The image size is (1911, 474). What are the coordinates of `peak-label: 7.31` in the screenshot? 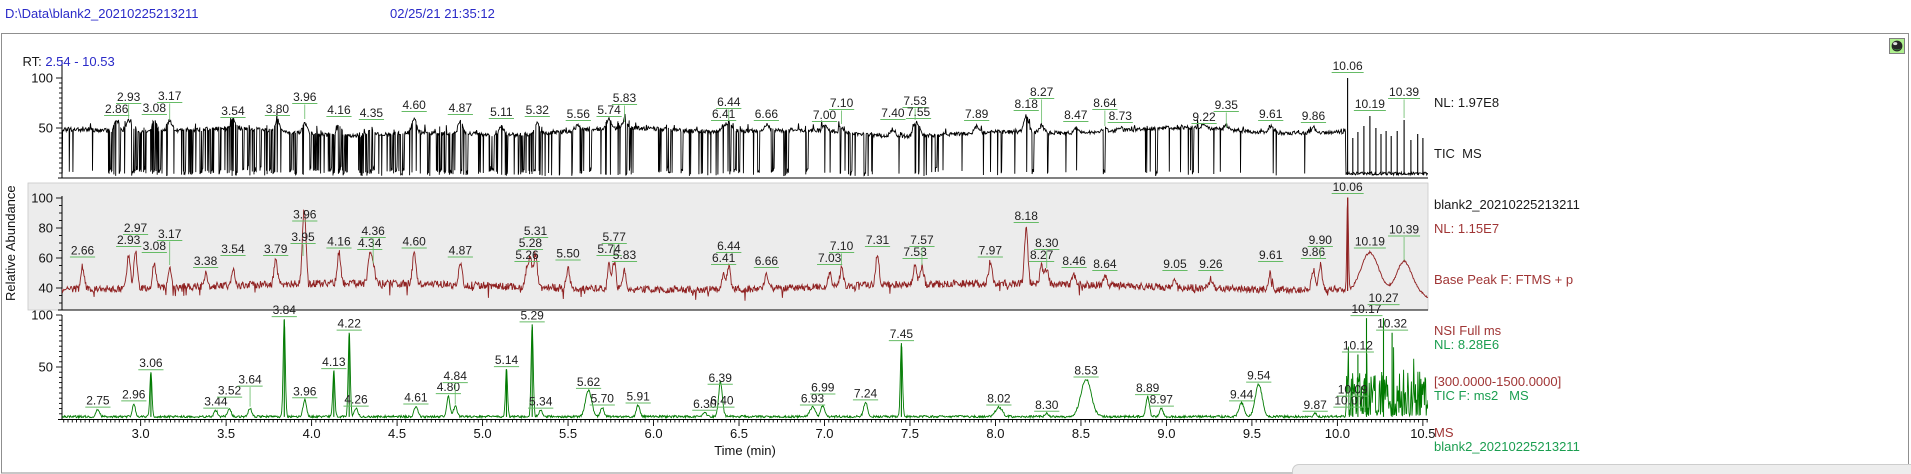 It's located at (878, 240).